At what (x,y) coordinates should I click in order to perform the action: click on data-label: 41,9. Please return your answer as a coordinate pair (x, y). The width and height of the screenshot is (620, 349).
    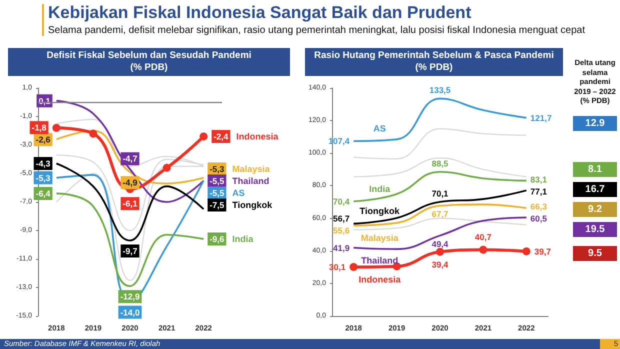
    Looking at the image, I should click on (341, 247).